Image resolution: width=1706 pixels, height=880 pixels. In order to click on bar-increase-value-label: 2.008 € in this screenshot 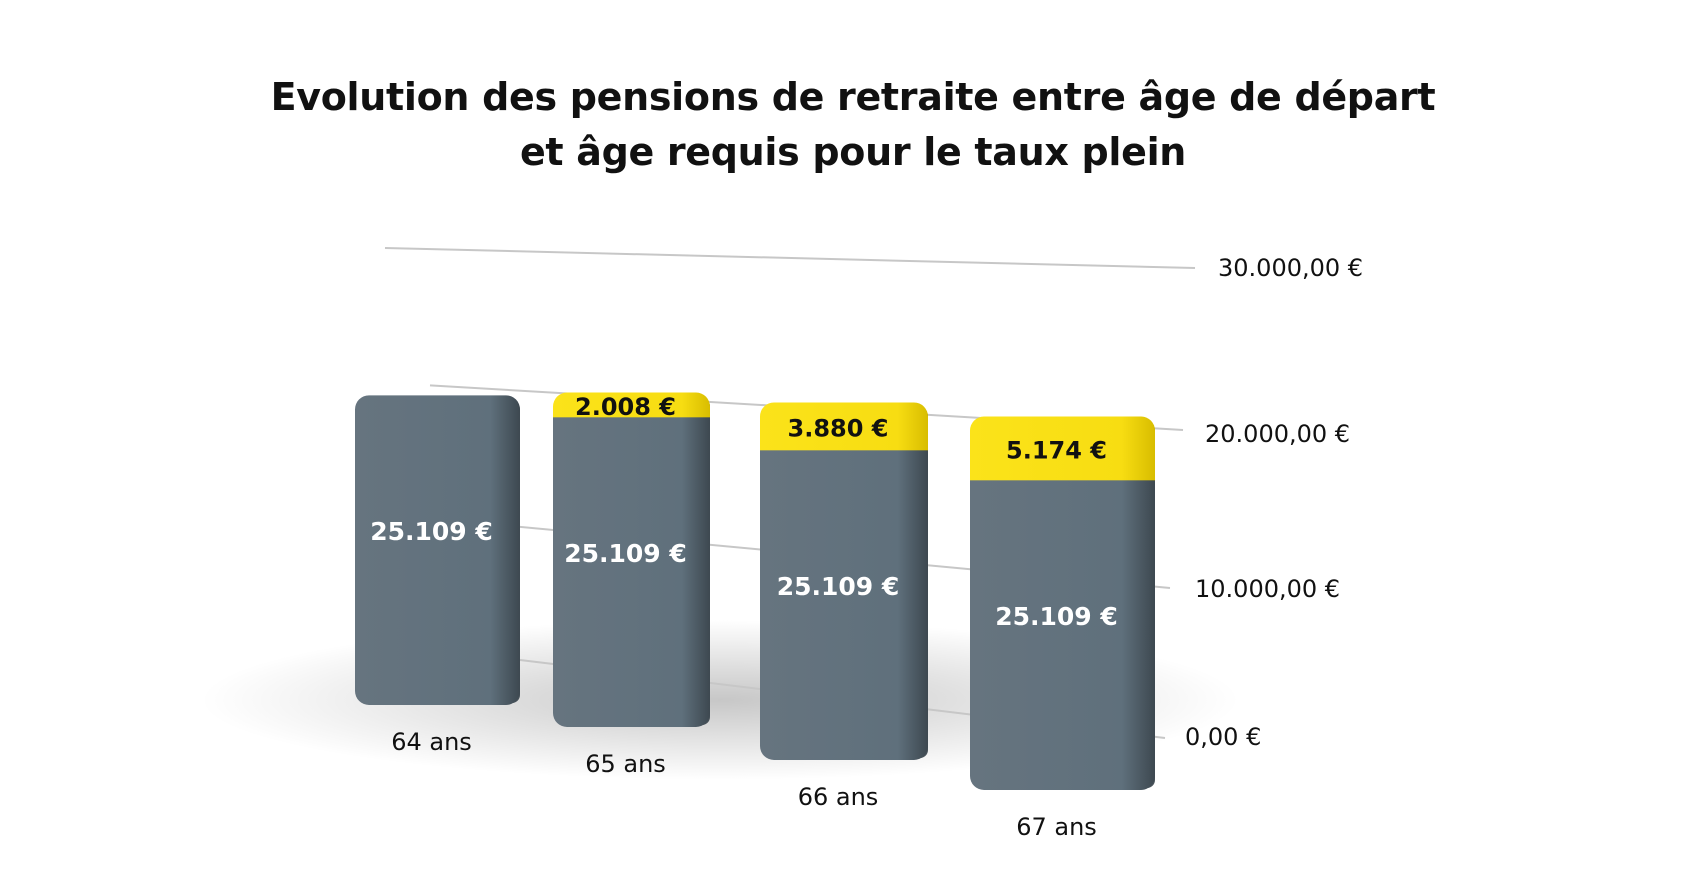, I will do `click(625, 407)`.